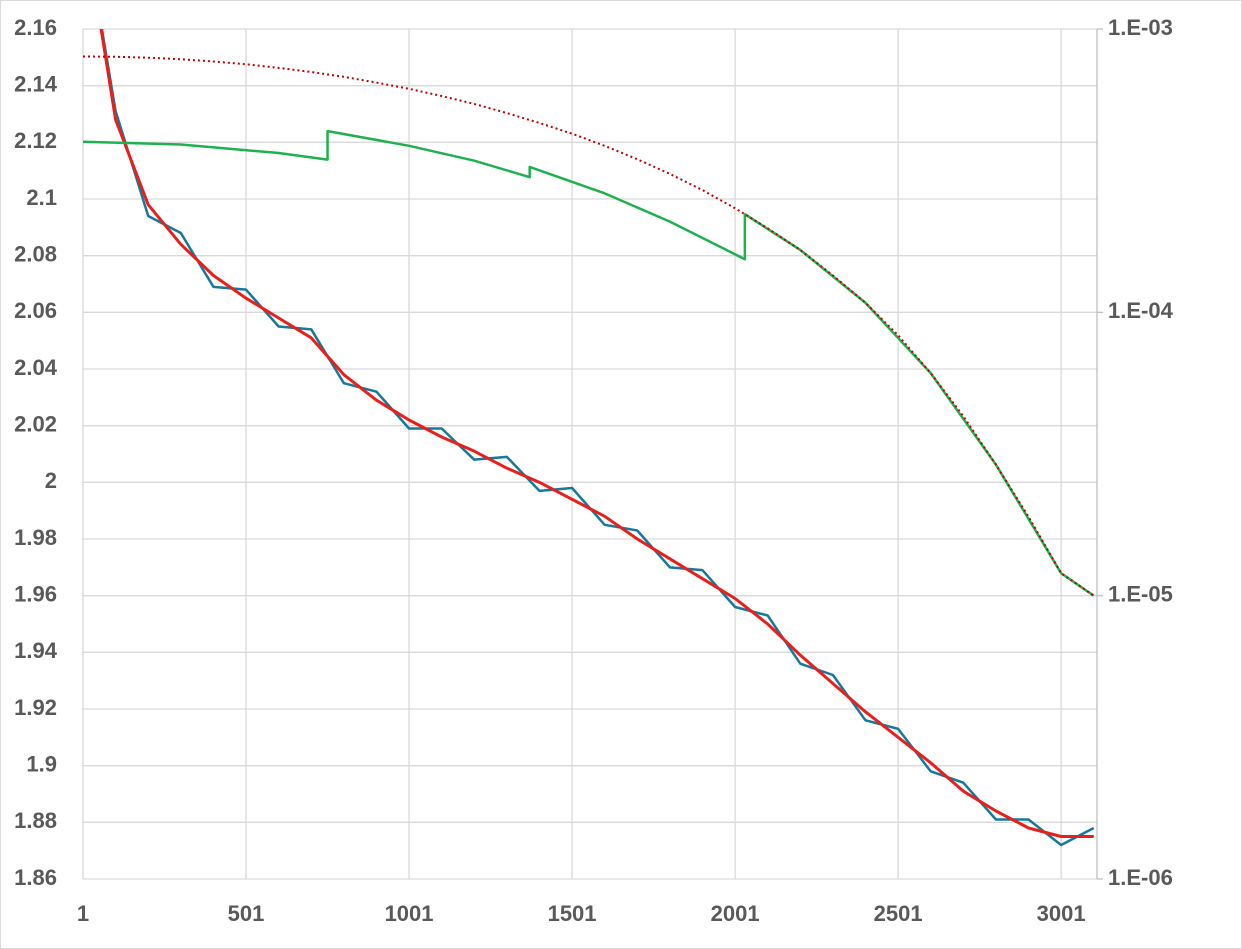 The width and height of the screenshot is (1242, 949). What do you see at coordinates (1140, 593) in the screenshot?
I see `y2-tick-label: 1.E-05` at bounding box center [1140, 593].